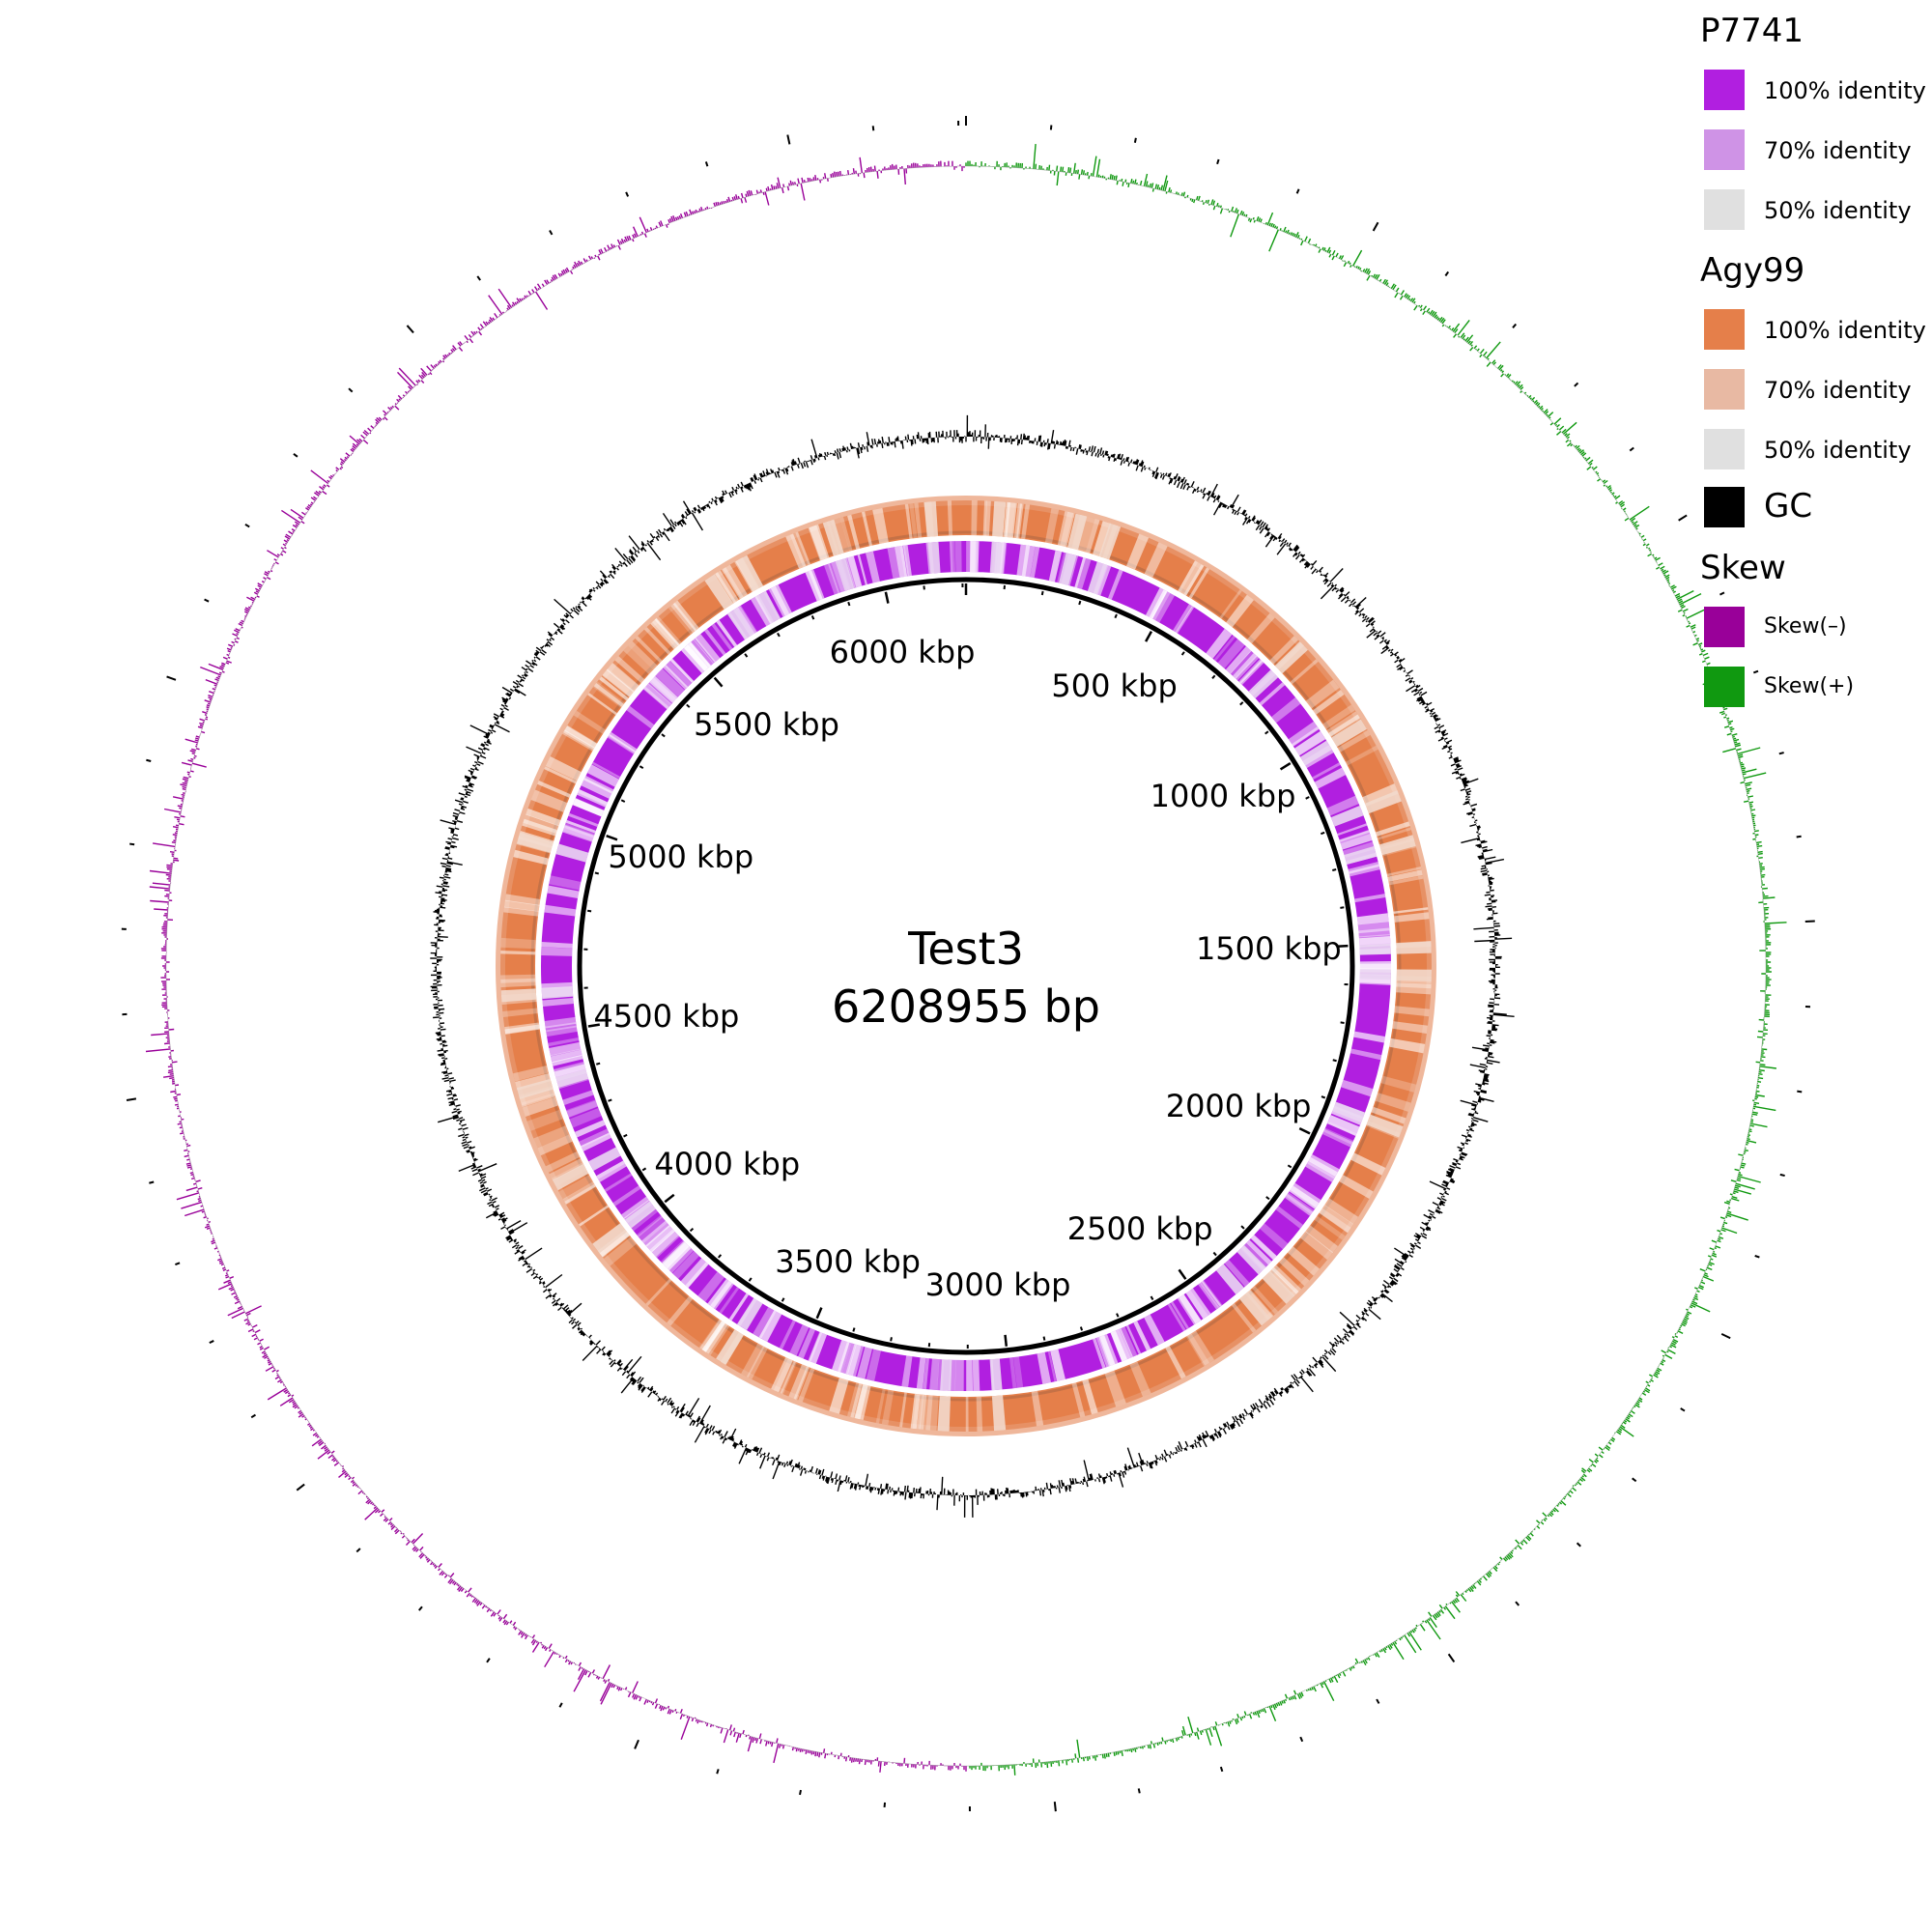 This screenshot has width=1932, height=1932. What do you see at coordinates (966, 1006) in the screenshot?
I see `sequence-length: 6208955 bp` at bounding box center [966, 1006].